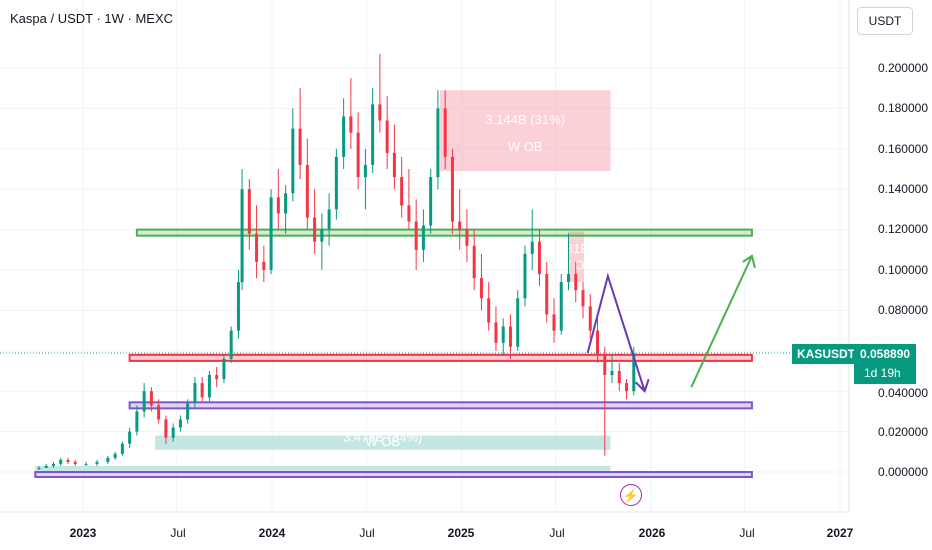  I want to click on time-label: 2026, so click(652, 533).